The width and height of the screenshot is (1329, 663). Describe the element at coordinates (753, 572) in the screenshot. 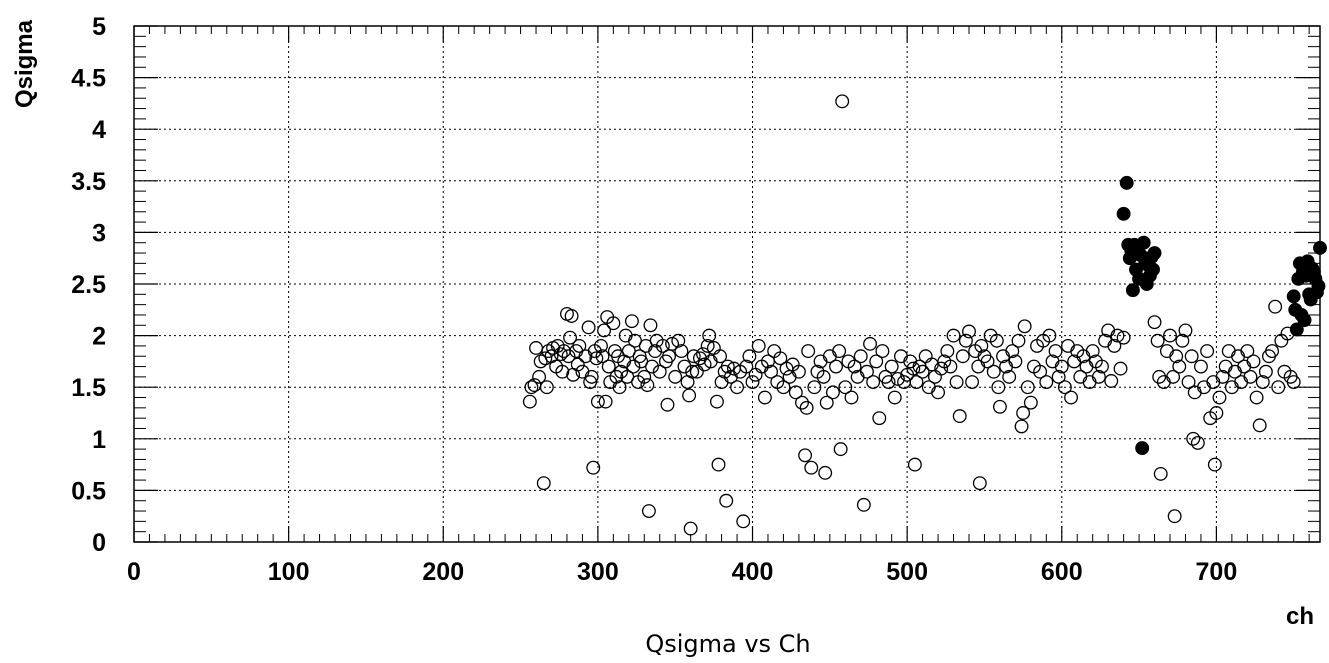

I see `x-tick-label: 400` at that location.